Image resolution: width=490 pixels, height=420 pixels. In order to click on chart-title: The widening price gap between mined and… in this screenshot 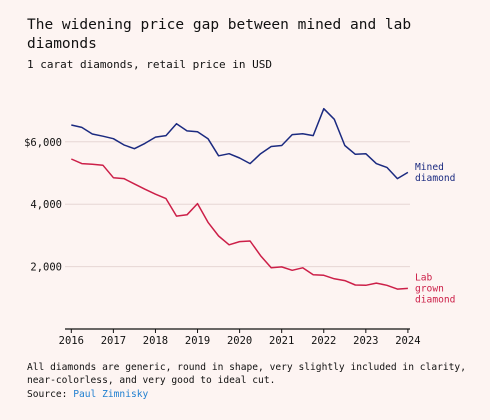, I will do `click(219, 34)`.